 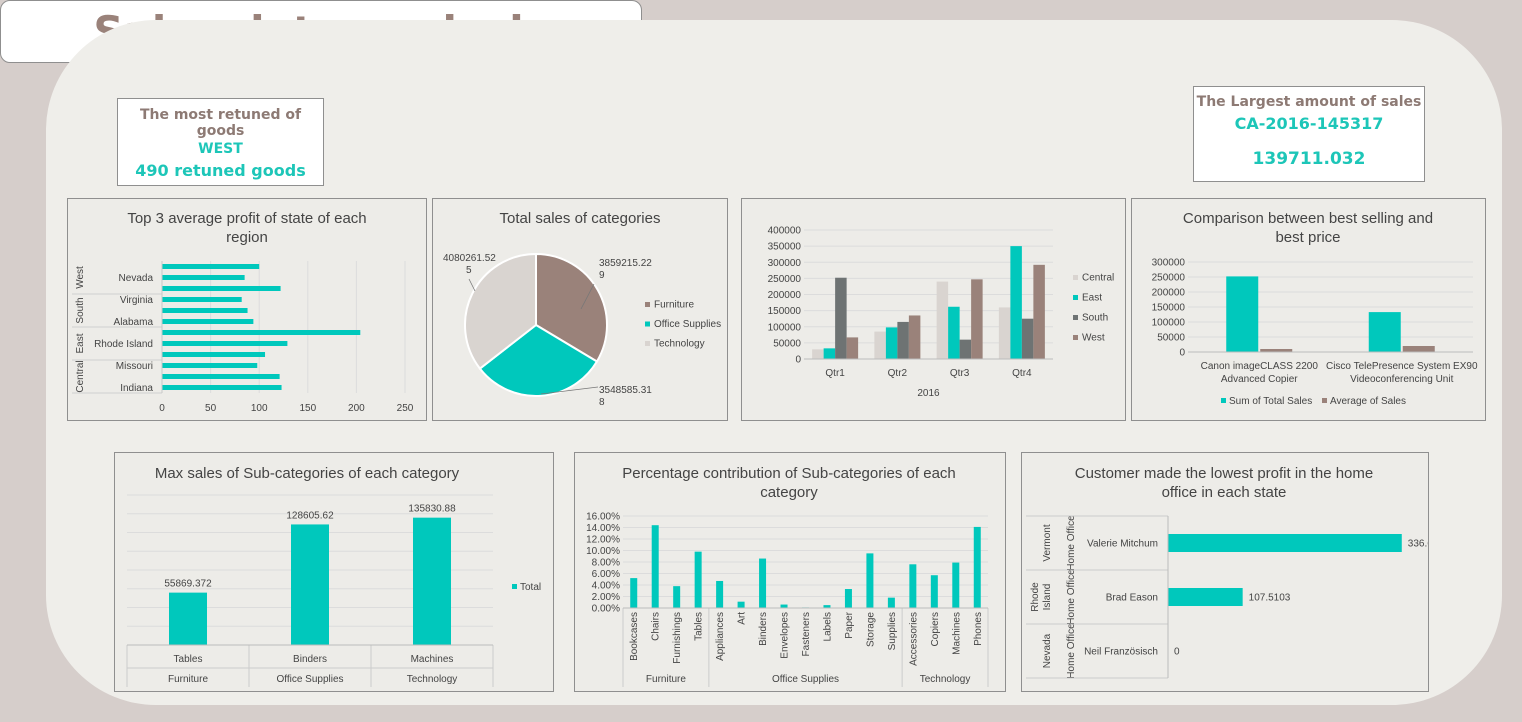 What do you see at coordinates (674, 305) in the screenshot?
I see `legend-label: Furniture` at bounding box center [674, 305].